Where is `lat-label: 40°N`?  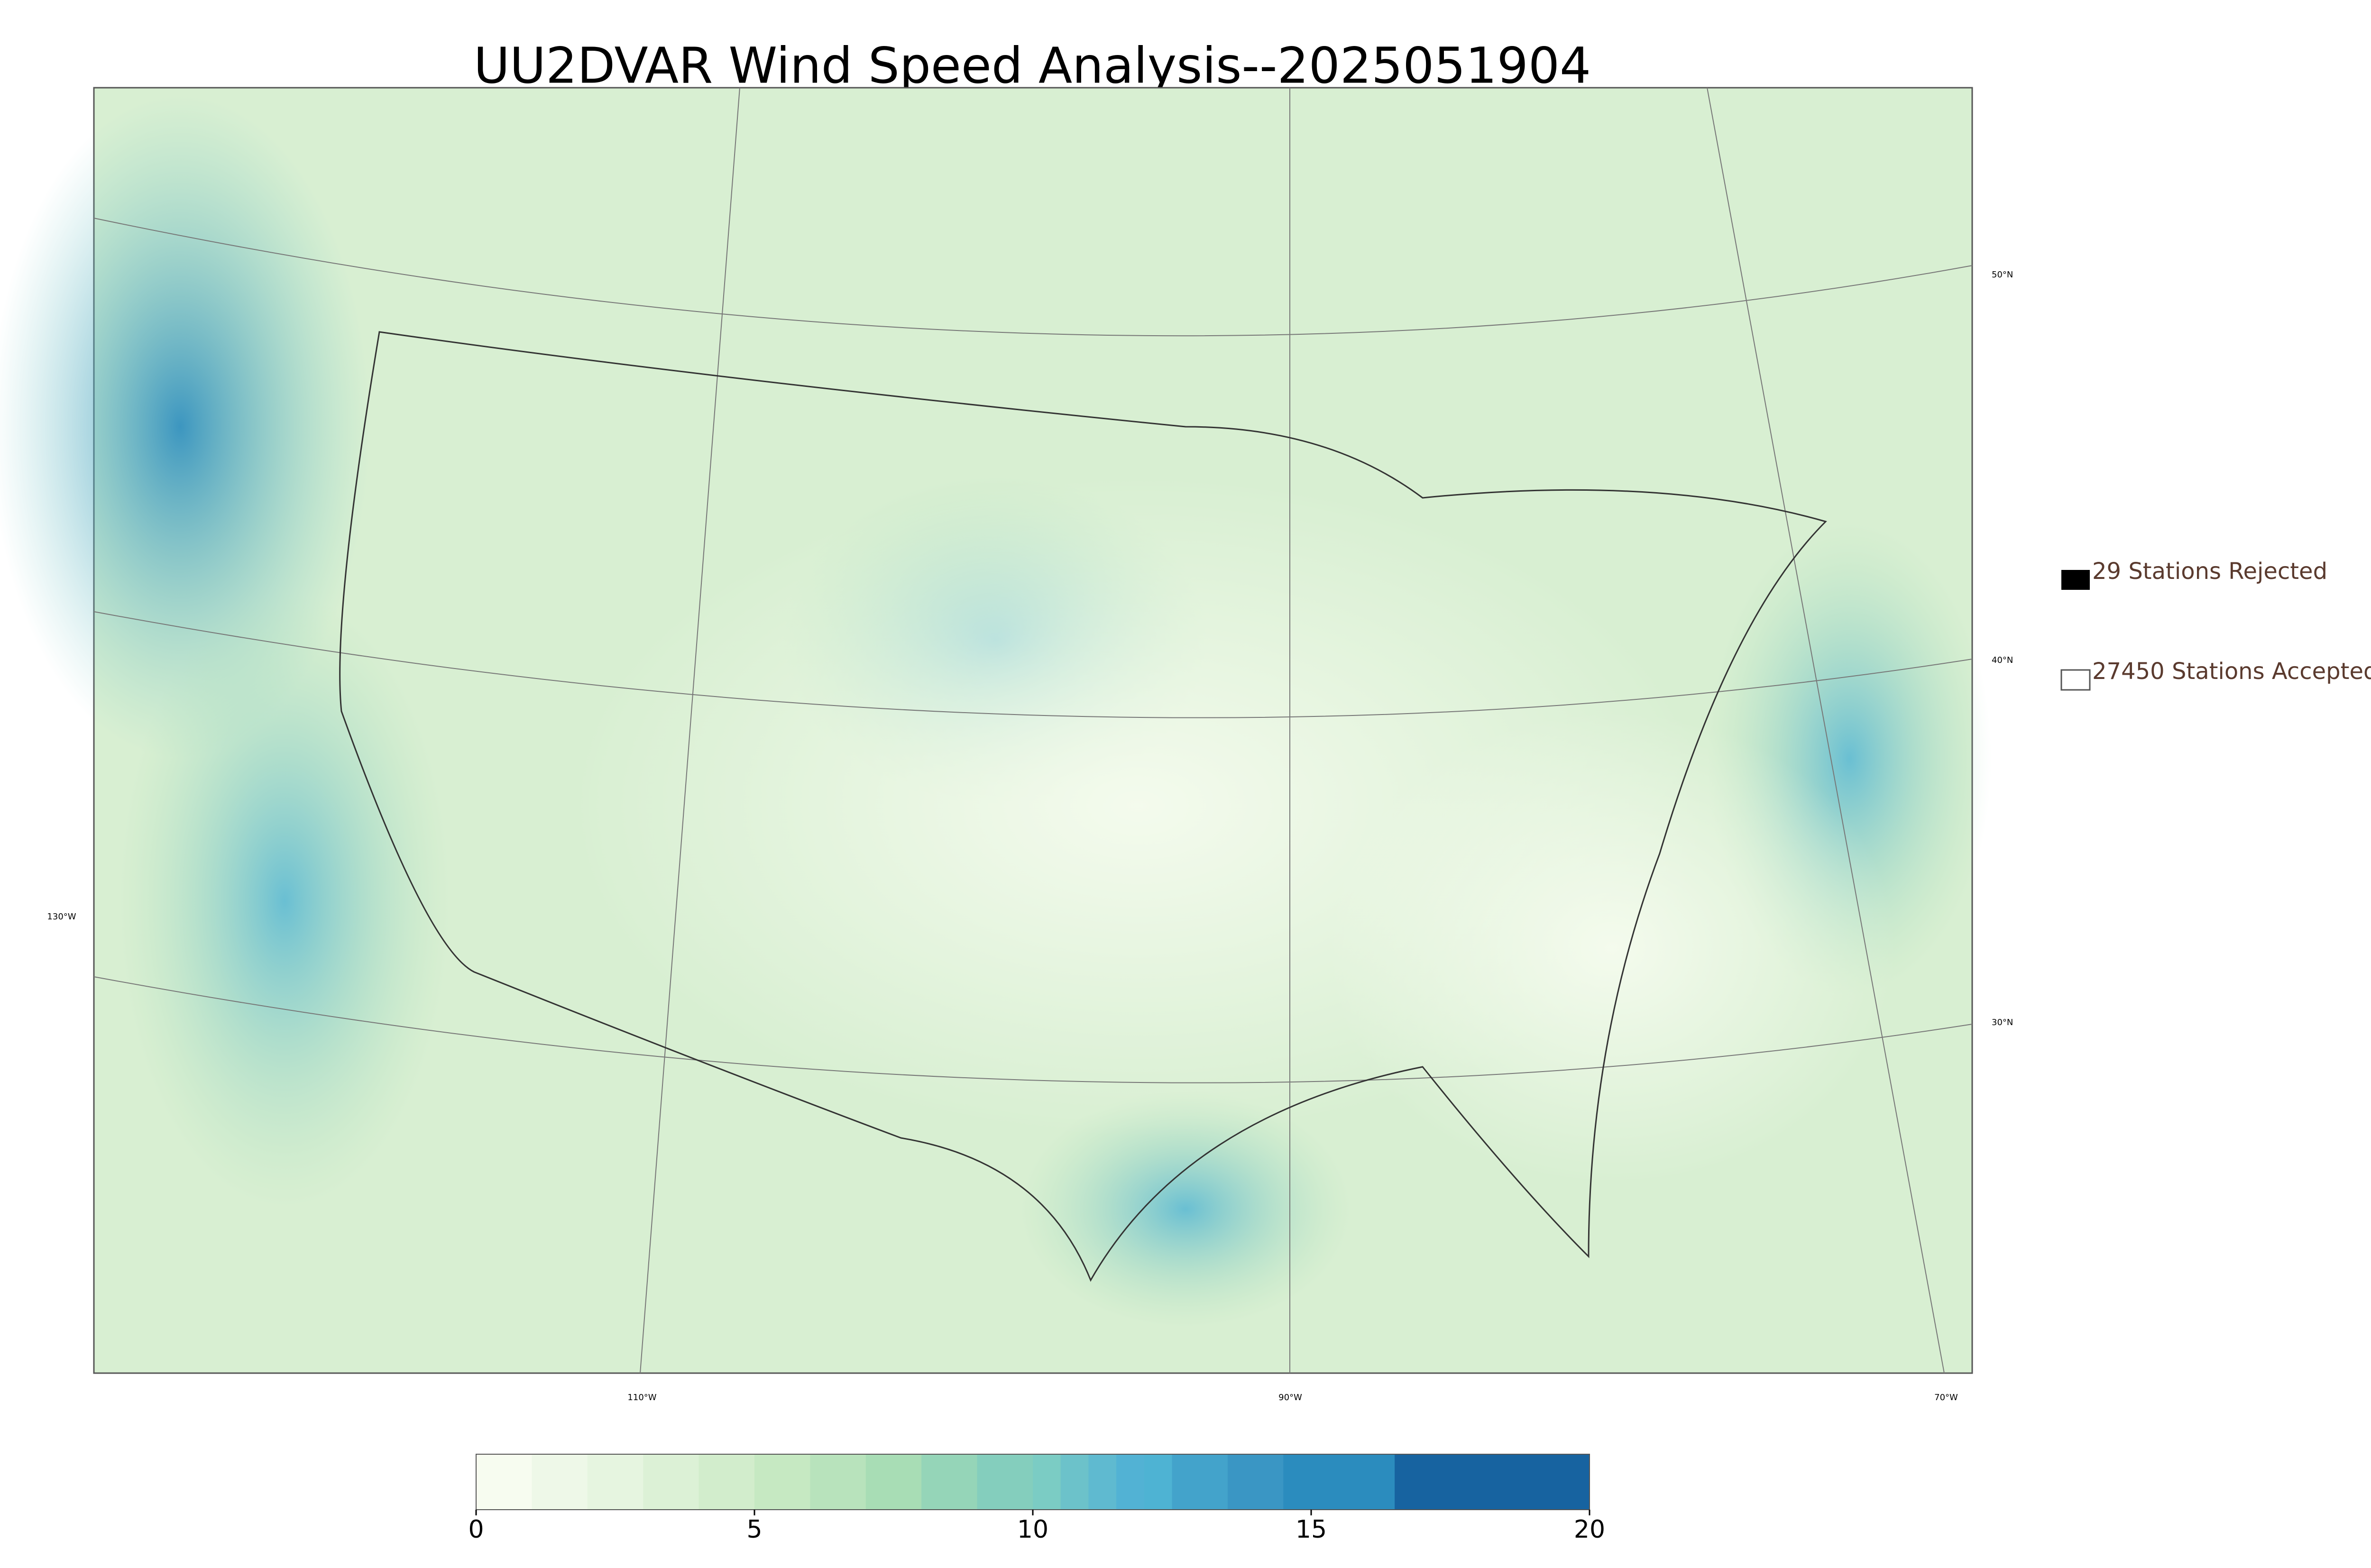 lat-label: 40°N is located at coordinates (2002, 660).